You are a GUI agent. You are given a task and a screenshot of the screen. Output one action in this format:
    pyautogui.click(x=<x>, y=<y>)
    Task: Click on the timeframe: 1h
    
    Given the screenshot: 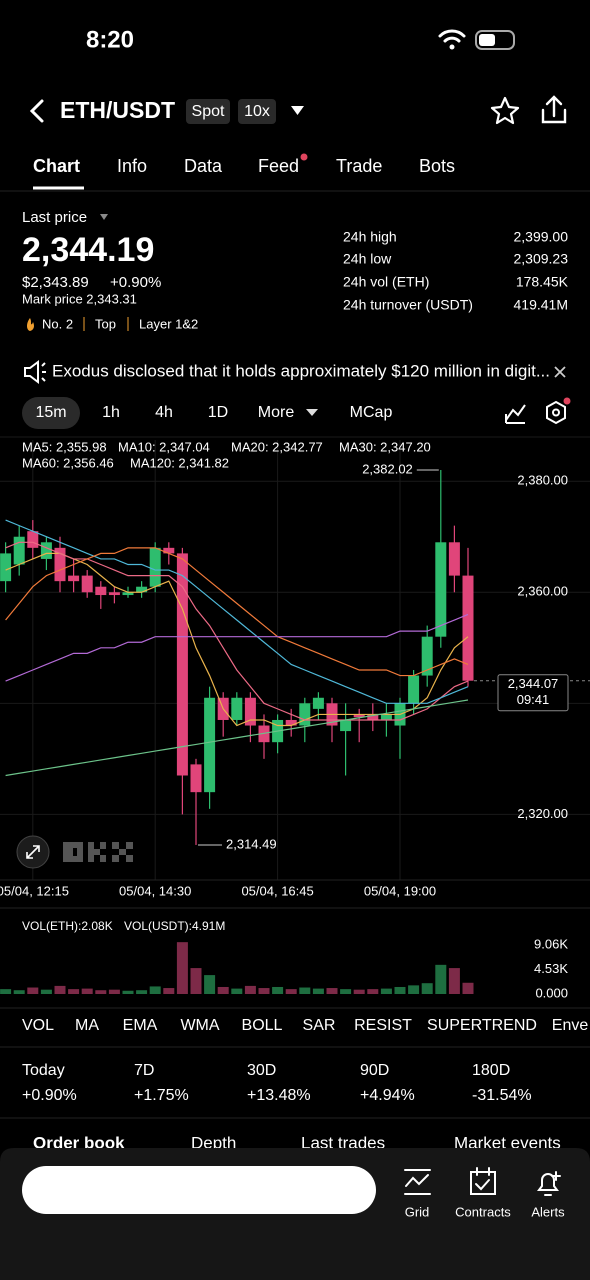 What is the action you would take?
    pyautogui.click(x=111, y=412)
    